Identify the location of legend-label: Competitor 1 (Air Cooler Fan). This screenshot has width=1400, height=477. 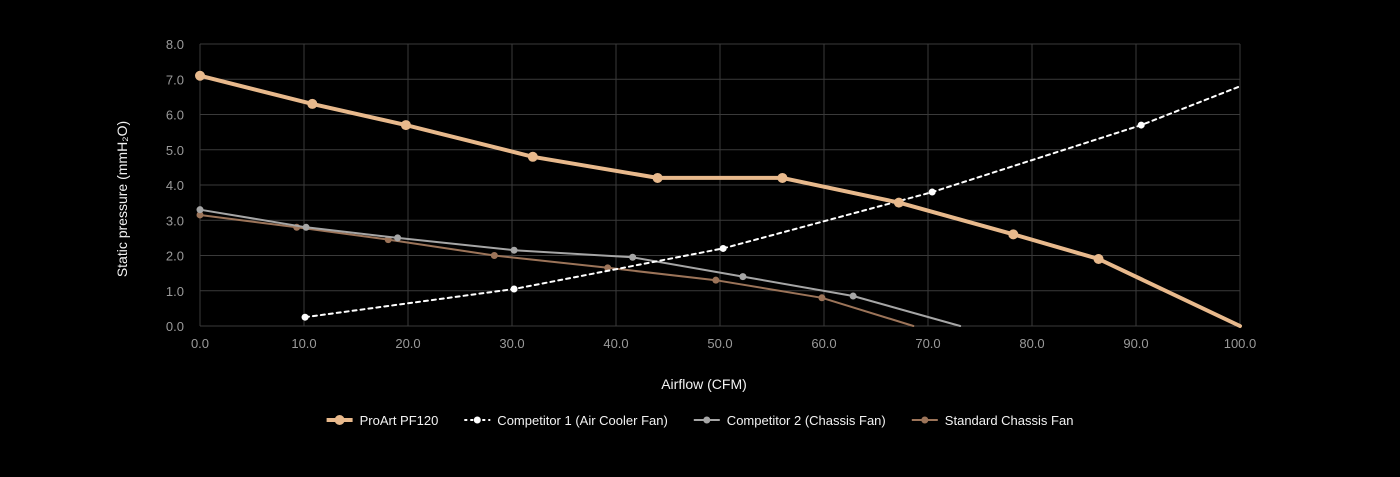
(582, 420).